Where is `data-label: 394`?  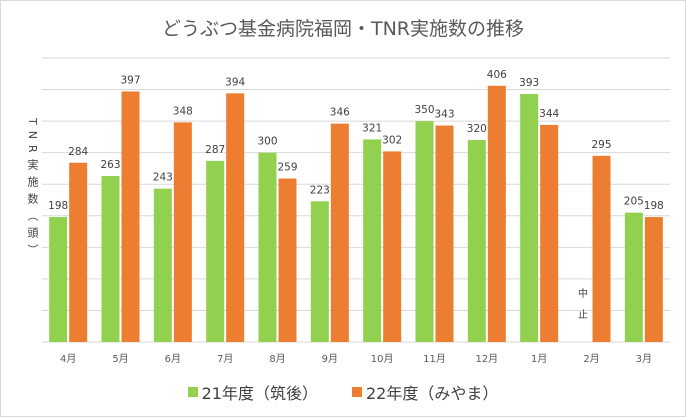
data-label: 394 is located at coordinates (235, 82).